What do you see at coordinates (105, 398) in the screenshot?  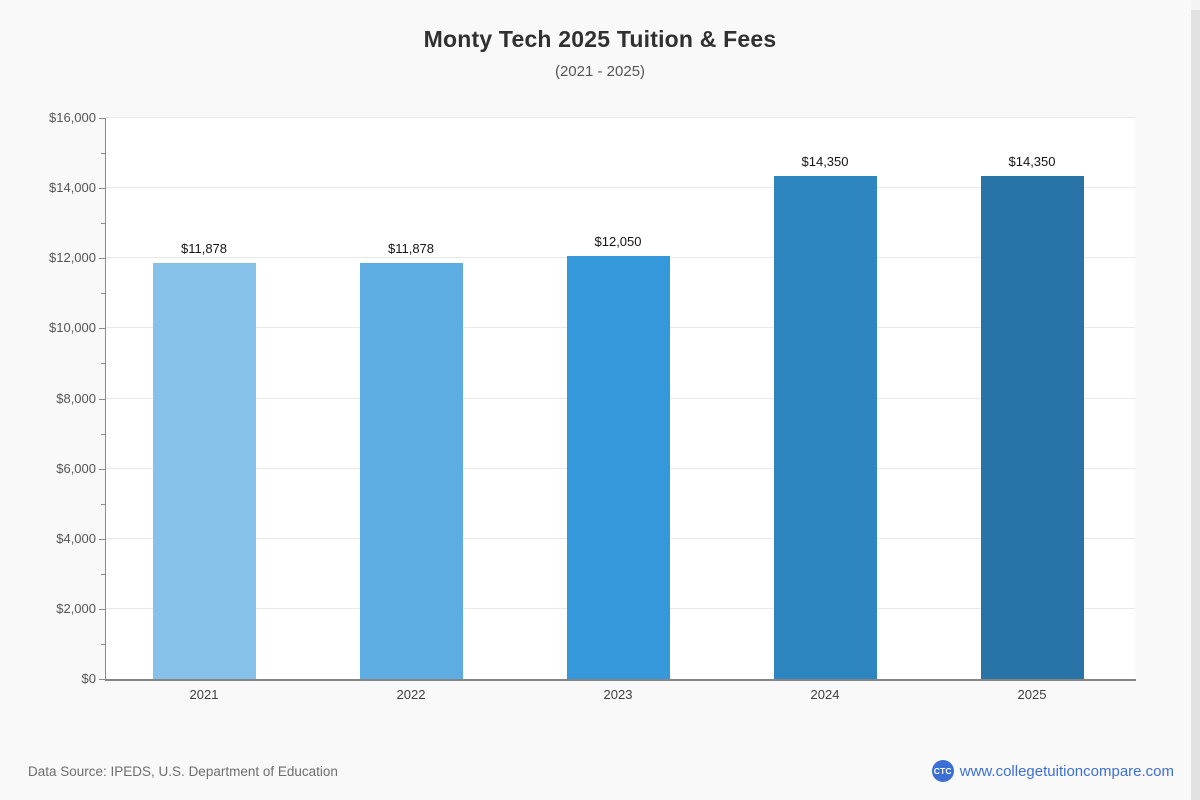 I see `y-axis-line` at bounding box center [105, 398].